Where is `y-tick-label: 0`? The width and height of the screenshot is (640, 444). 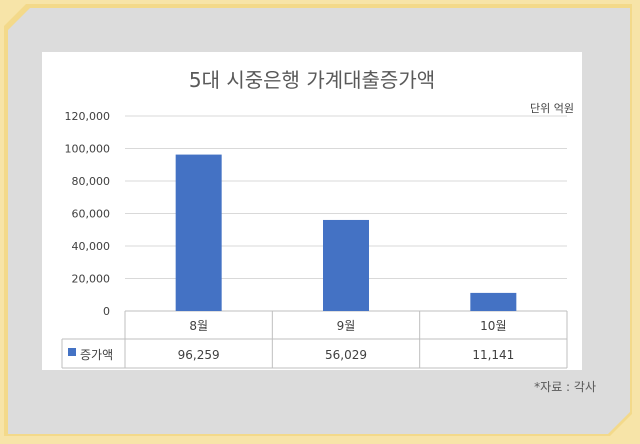
y-tick-label: 0 is located at coordinates (106, 311).